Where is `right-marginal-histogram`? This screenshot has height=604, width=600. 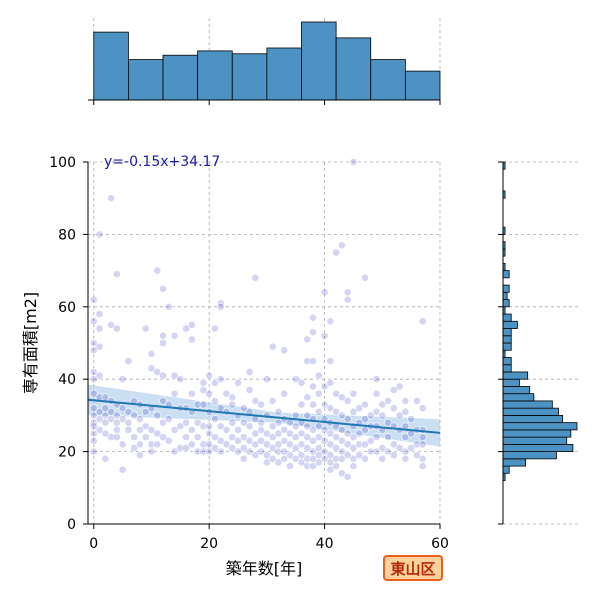 right-marginal-histogram is located at coordinates (539, 343).